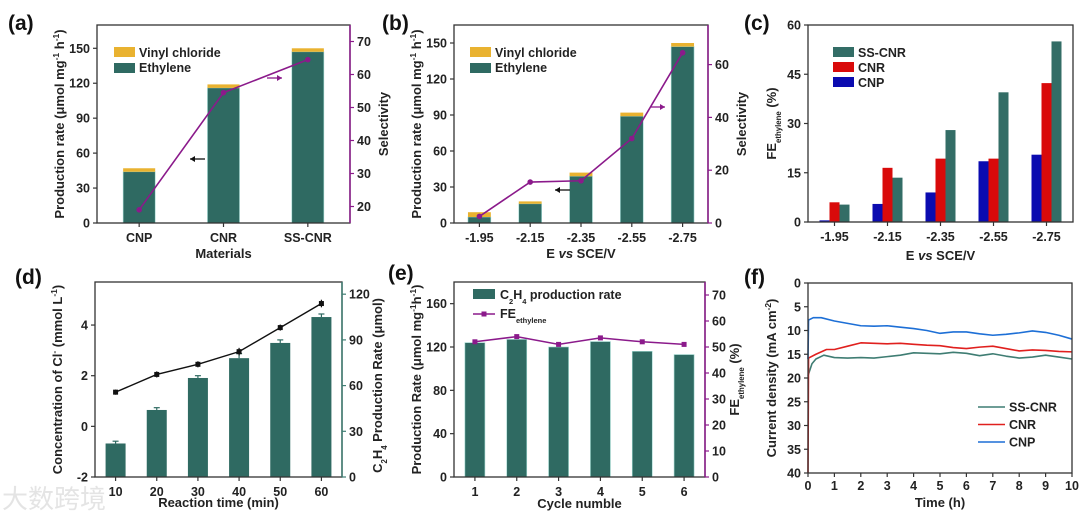 The height and width of the screenshot is (517, 1080). I want to click on legend-marker-fe, so click(484, 314).